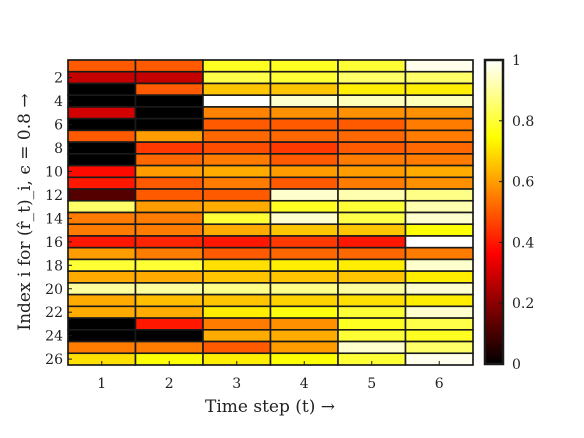 The width and height of the screenshot is (584, 438). What do you see at coordinates (371, 384) in the screenshot?
I see `x-tick-label: 5` at bounding box center [371, 384].